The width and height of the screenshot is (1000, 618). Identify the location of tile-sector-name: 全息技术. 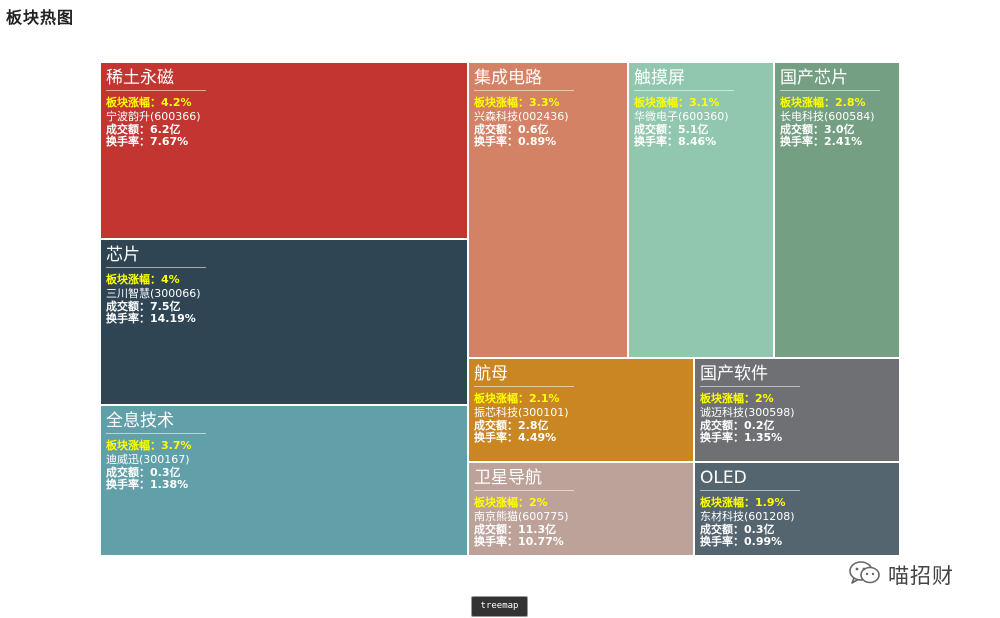
(140, 421).